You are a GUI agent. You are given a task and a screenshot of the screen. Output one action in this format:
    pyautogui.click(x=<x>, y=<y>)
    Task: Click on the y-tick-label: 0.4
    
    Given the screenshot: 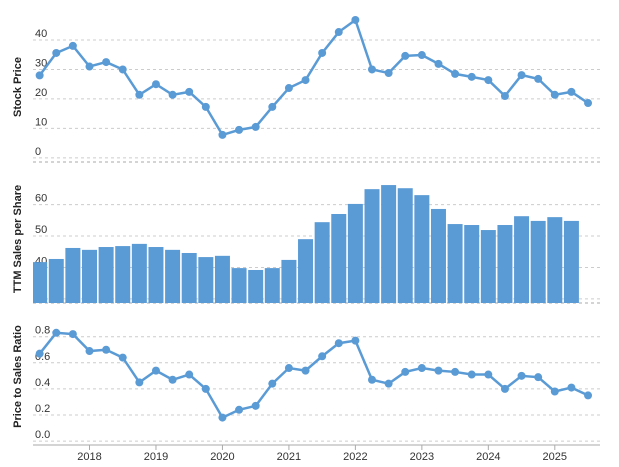 What is the action you would take?
    pyautogui.click(x=42, y=383)
    